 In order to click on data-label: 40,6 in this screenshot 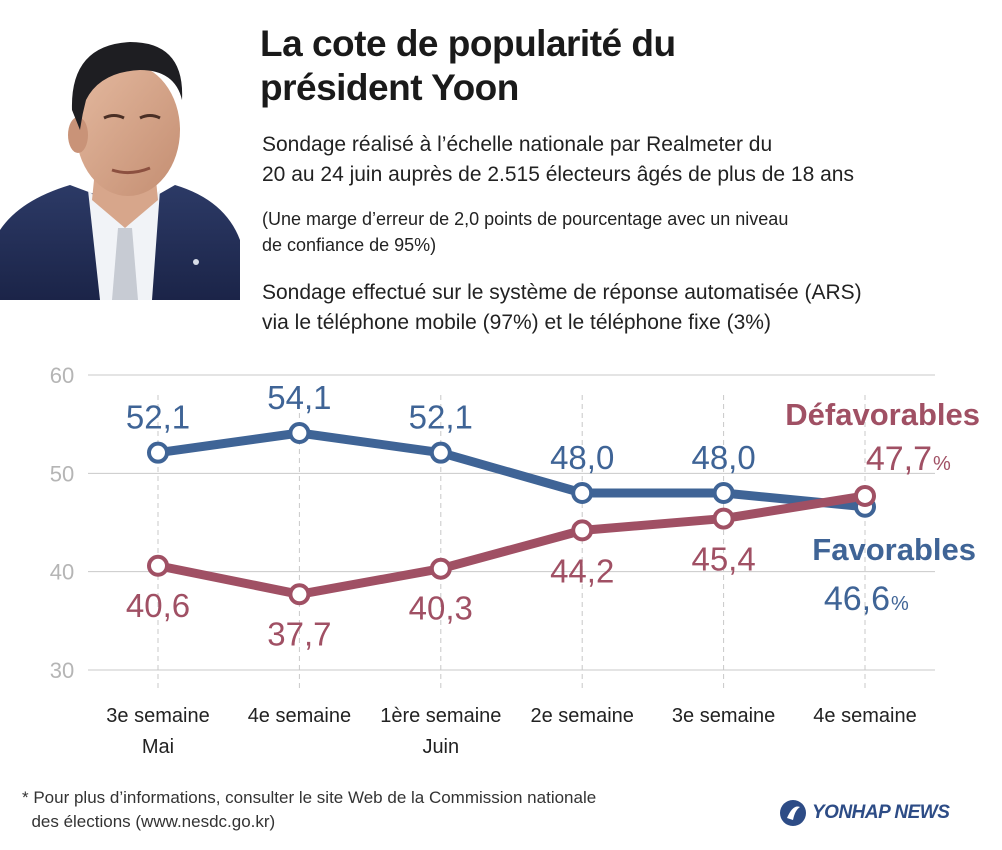, I will do `click(158, 605)`.